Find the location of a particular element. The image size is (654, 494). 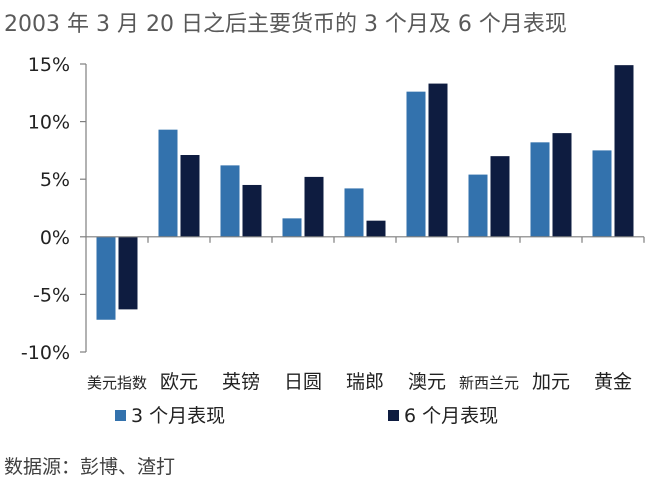

y-tick-label: 10% is located at coordinates (49, 123).